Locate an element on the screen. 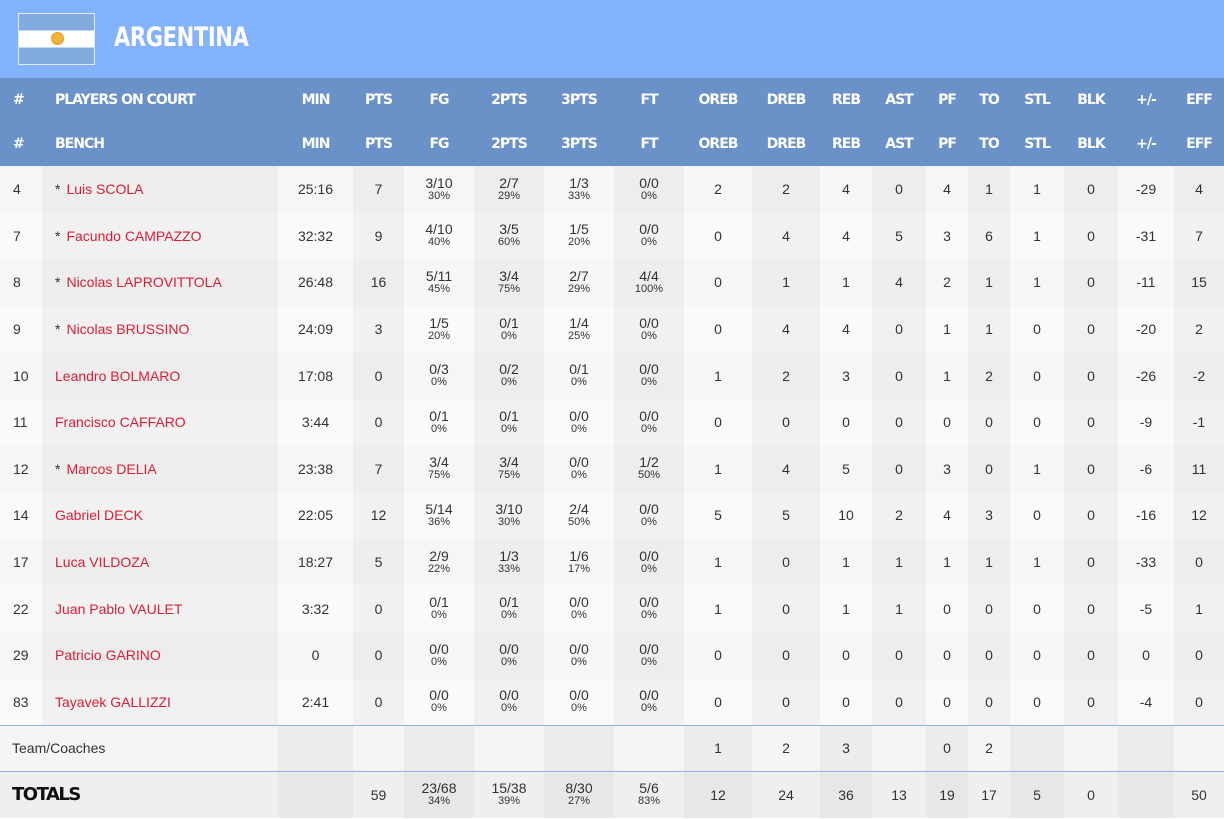  cell-reb: 3 is located at coordinates (846, 748).